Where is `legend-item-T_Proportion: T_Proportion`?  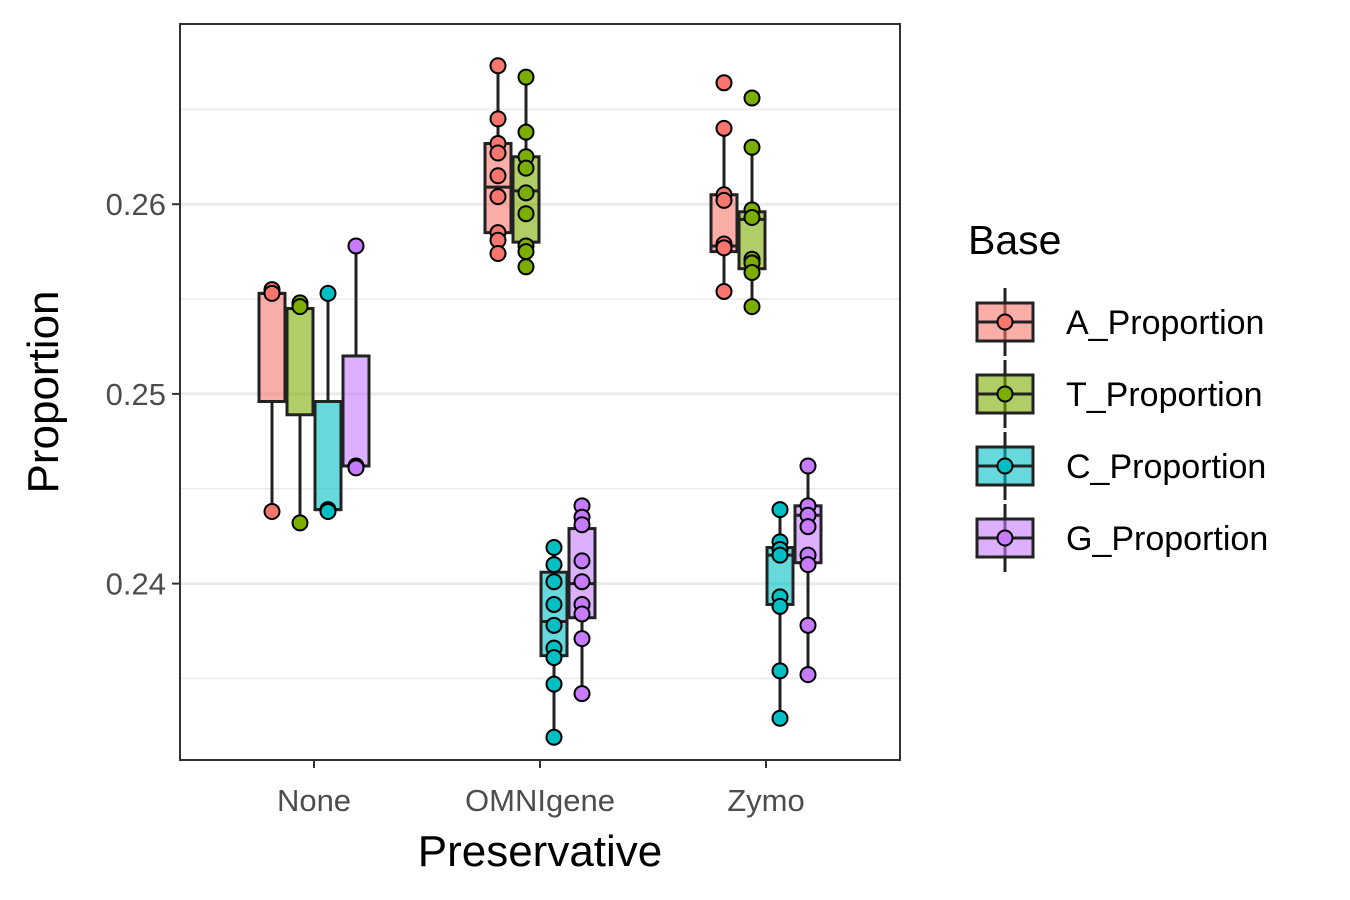
legend-item-T_Proportion: T_Proportion is located at coordinates (1119, 394).